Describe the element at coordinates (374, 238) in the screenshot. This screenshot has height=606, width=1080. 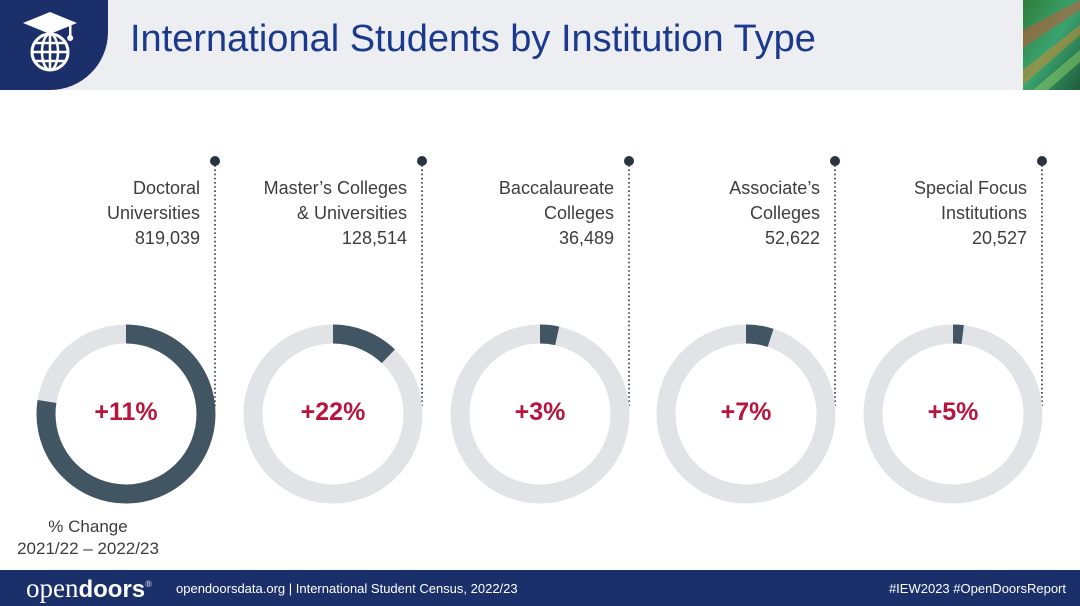
I see `student-count: 128,514` at that location.